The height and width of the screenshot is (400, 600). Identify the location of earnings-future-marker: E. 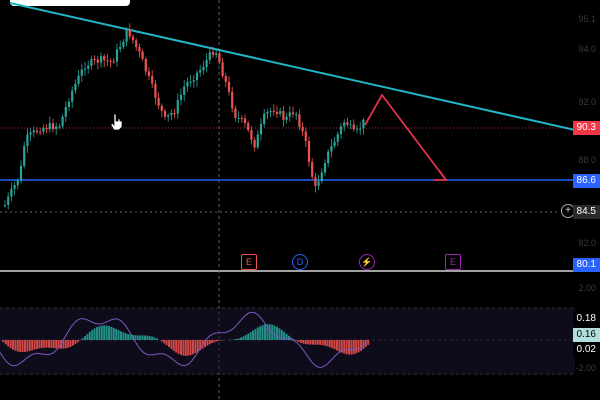
(453, 262).